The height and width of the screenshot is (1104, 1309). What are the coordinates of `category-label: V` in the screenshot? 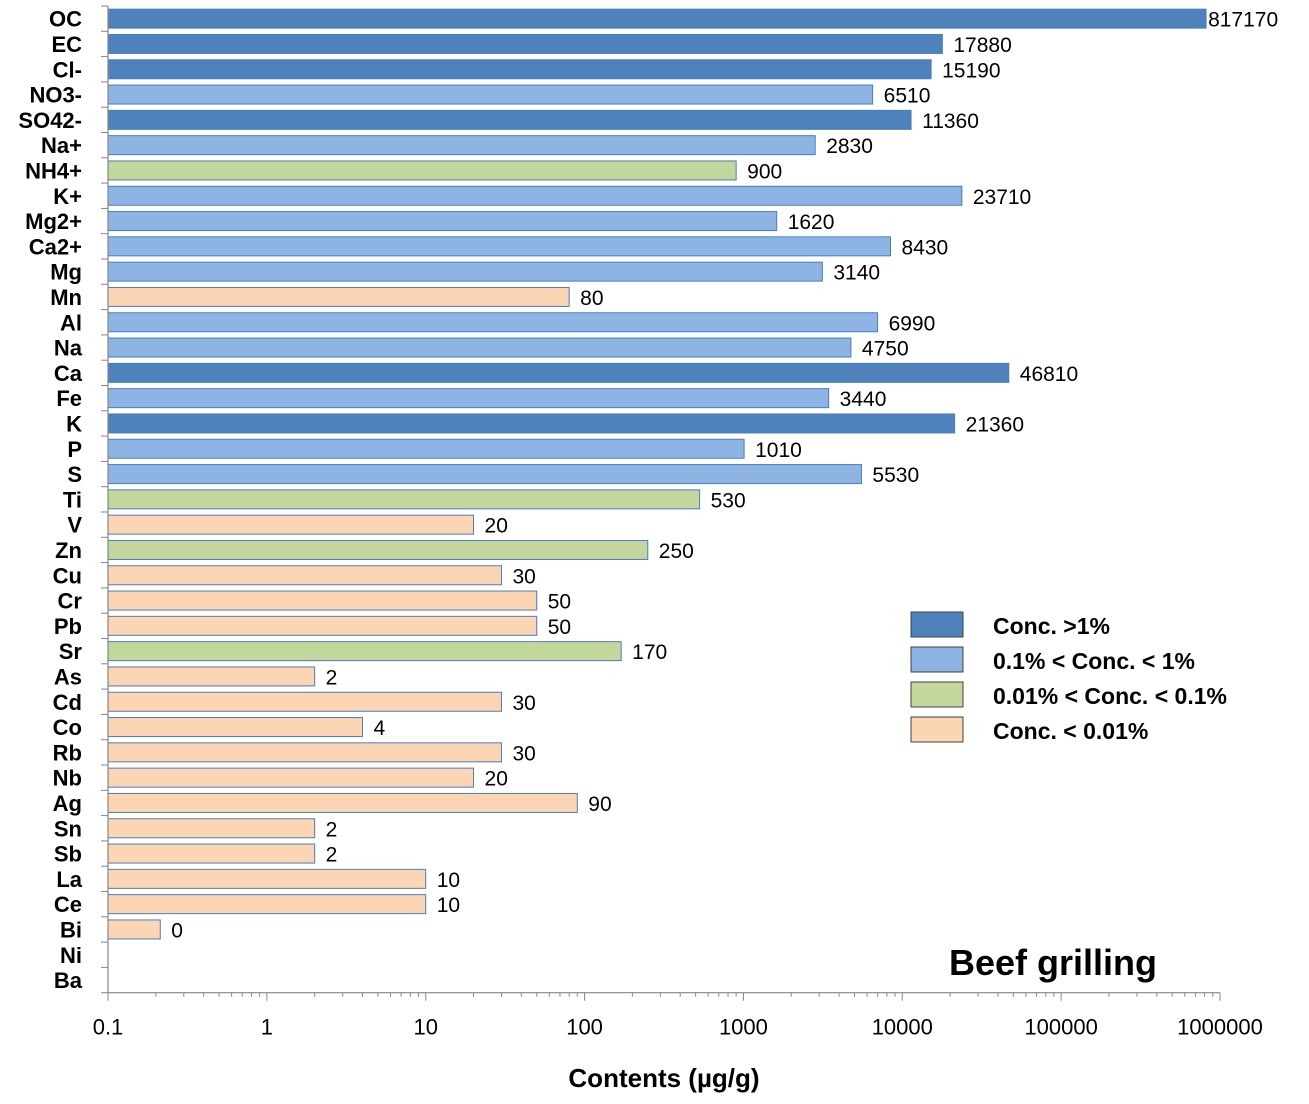 It's located at (74, 525).